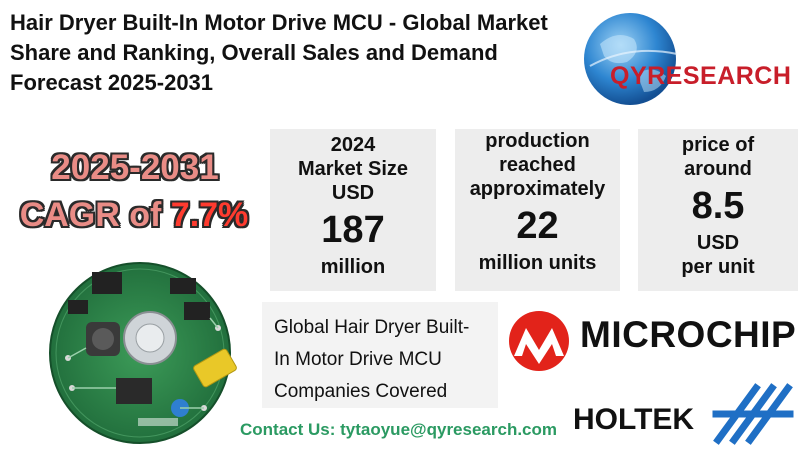 The width and height of the screenshot is (800, 453). What do you see at coordinates (353, 230) in the screenshot?
I see `stat-value: 187` at bounding box center [353, 230].